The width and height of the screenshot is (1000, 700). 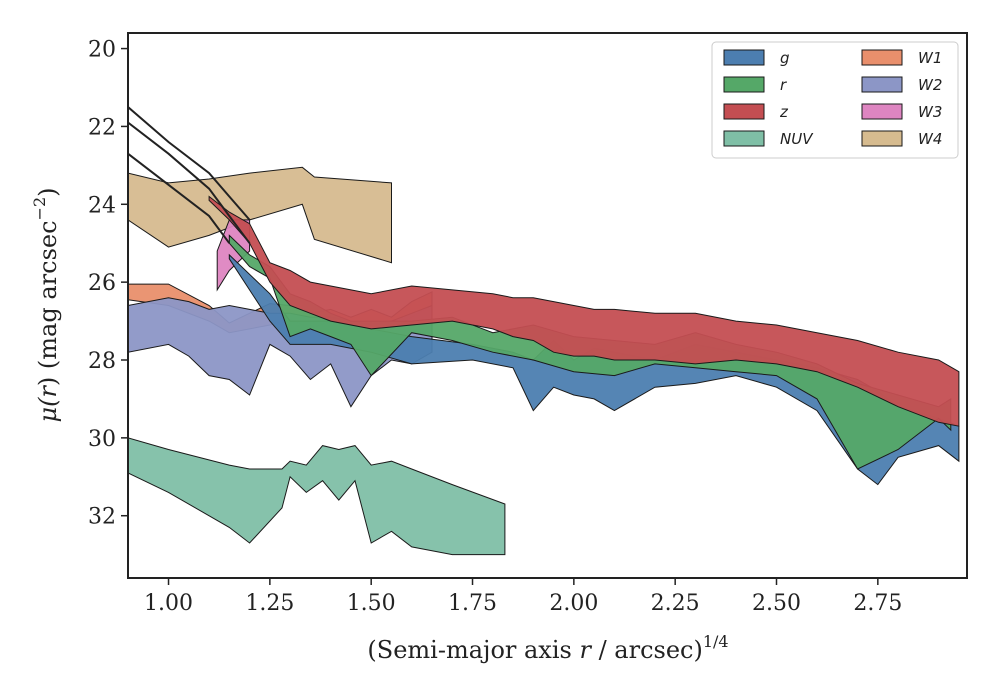 I want to click on model-lines-layer, so click(x=189, y=175).